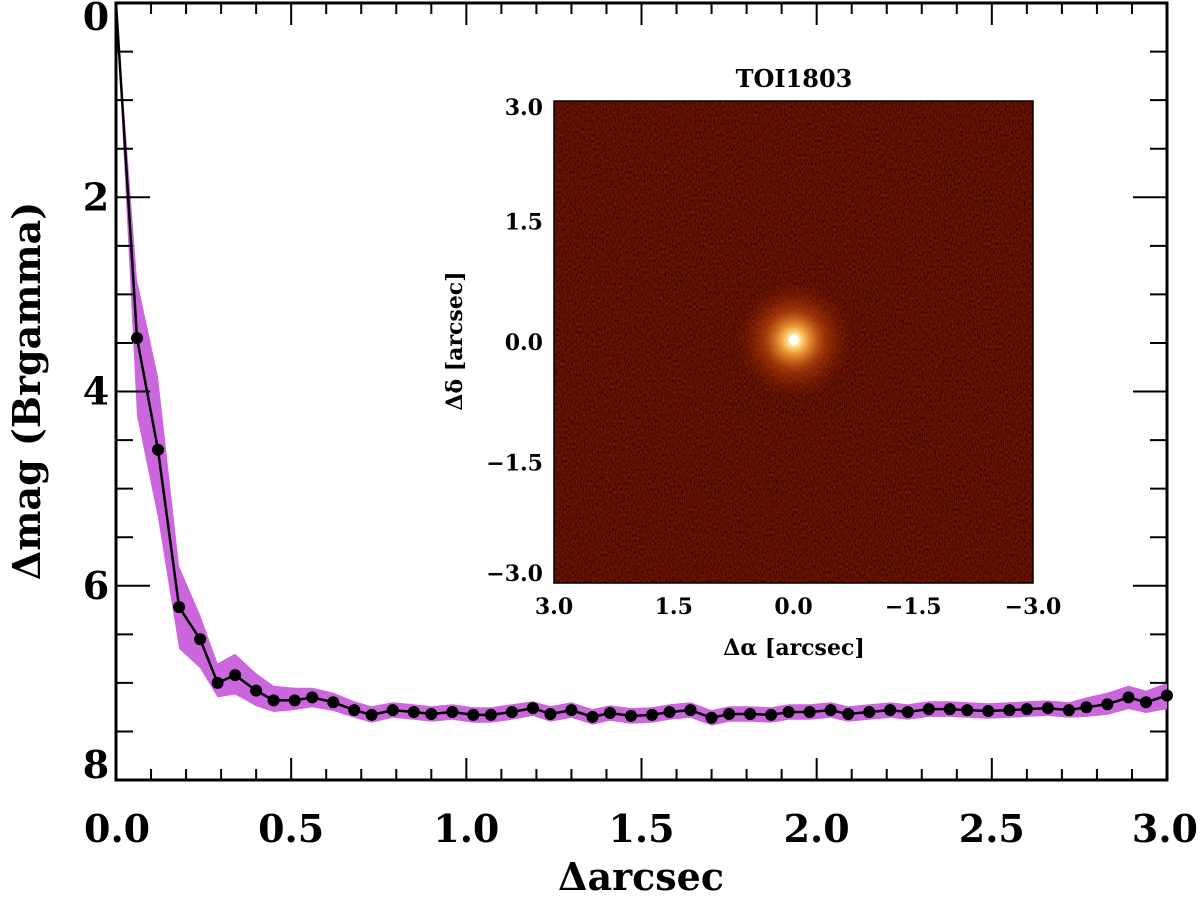 This screenshot has width=1200, height=897. What do you see at coordinates (524, 108) in the screenshot?
I see `inset-y-tick-label: 3.0` at bounding box center [524, 108].